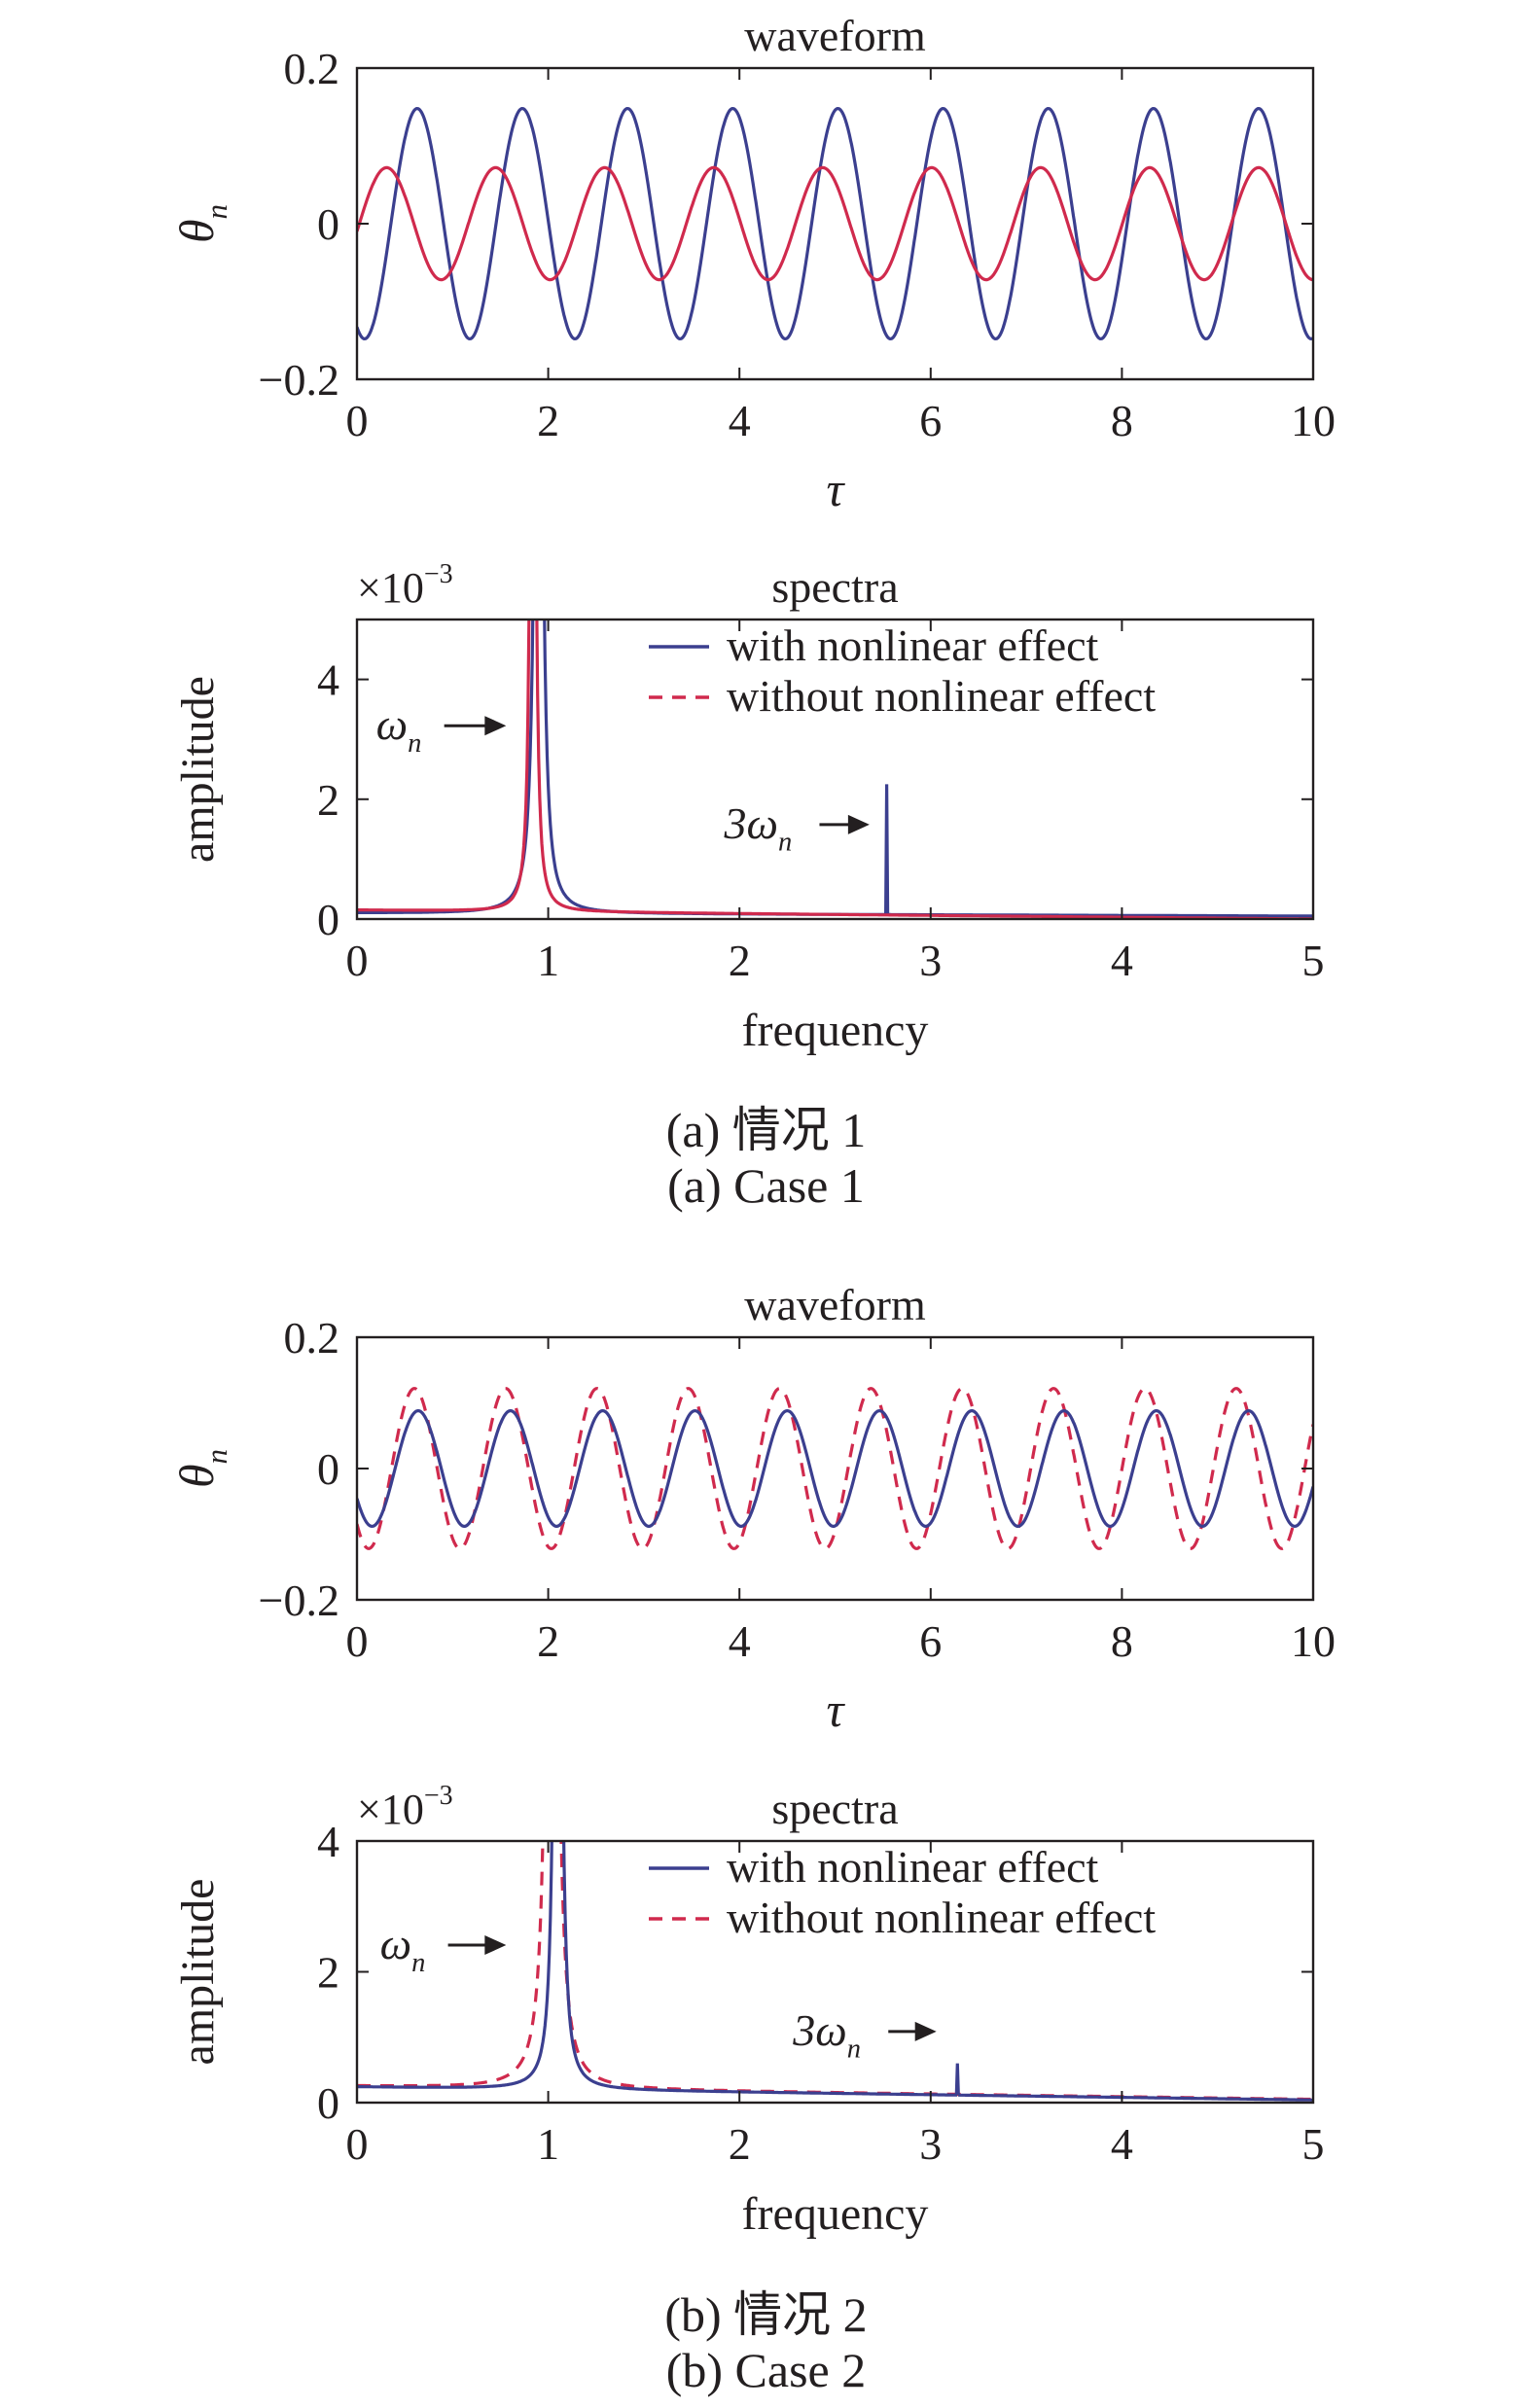  What do you see at coordinates (766, 2370) in the screenshot?
I see `caption-b-english: (b) Case 2` at bounding box center [766, 2370].